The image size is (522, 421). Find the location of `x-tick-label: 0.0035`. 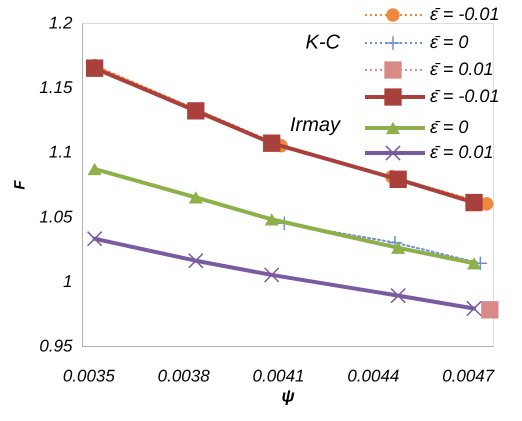

x-tick-label: 0.0035 is located at coordinates (89, 376).